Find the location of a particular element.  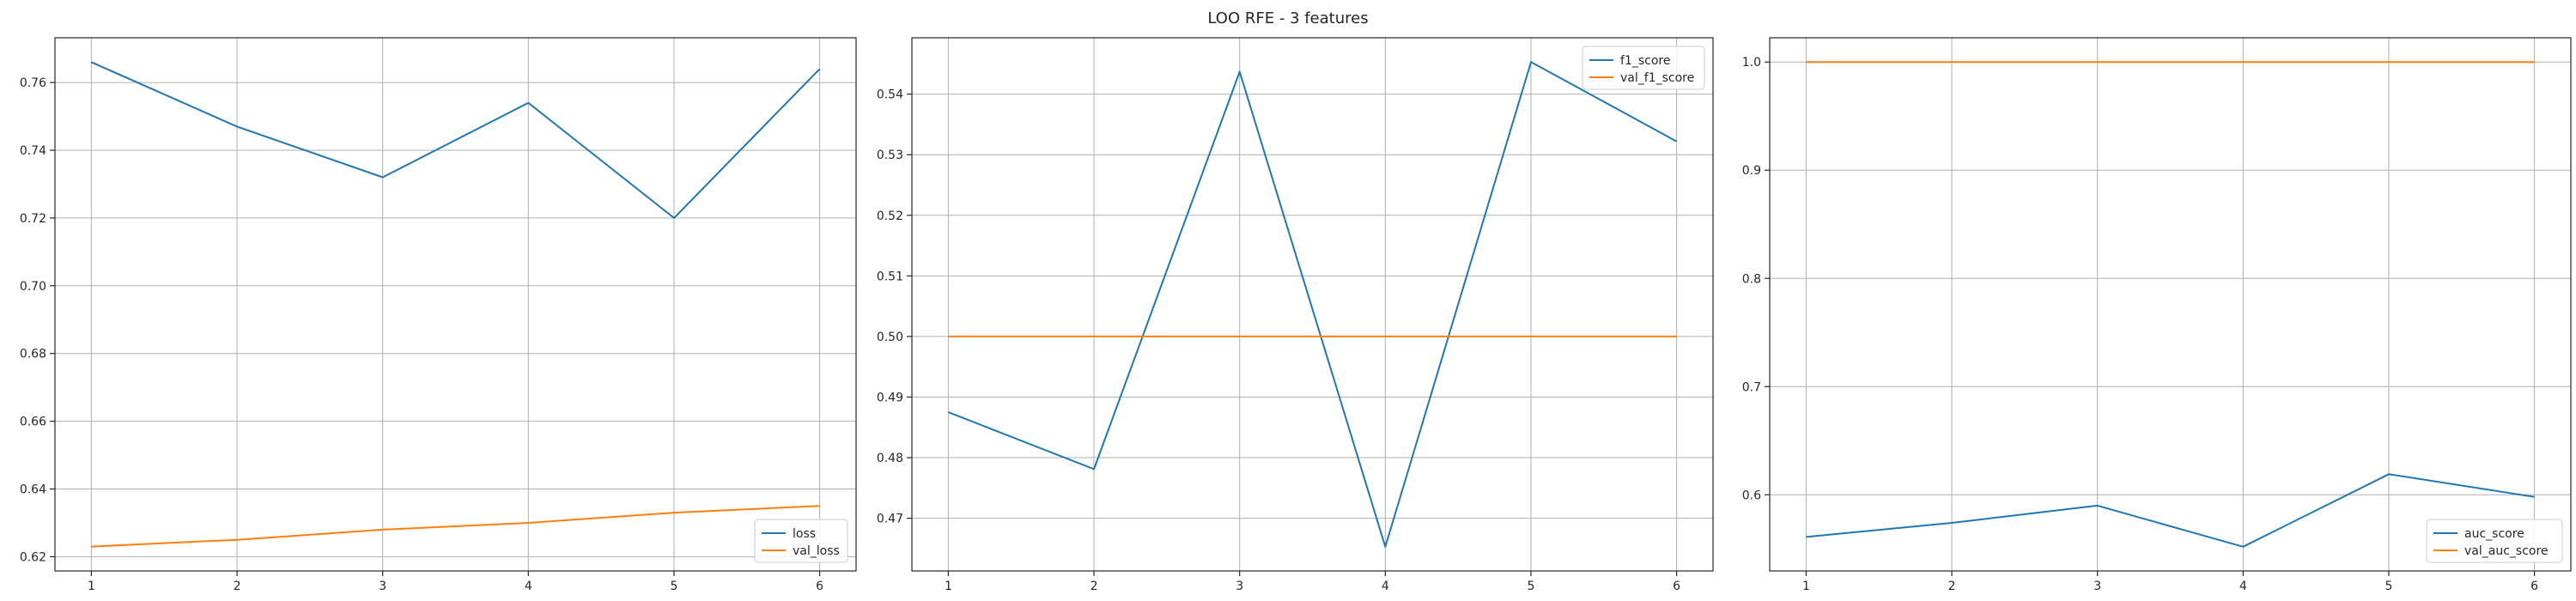

y-tick-label: 0.62 is located at coordinates (33, 557).